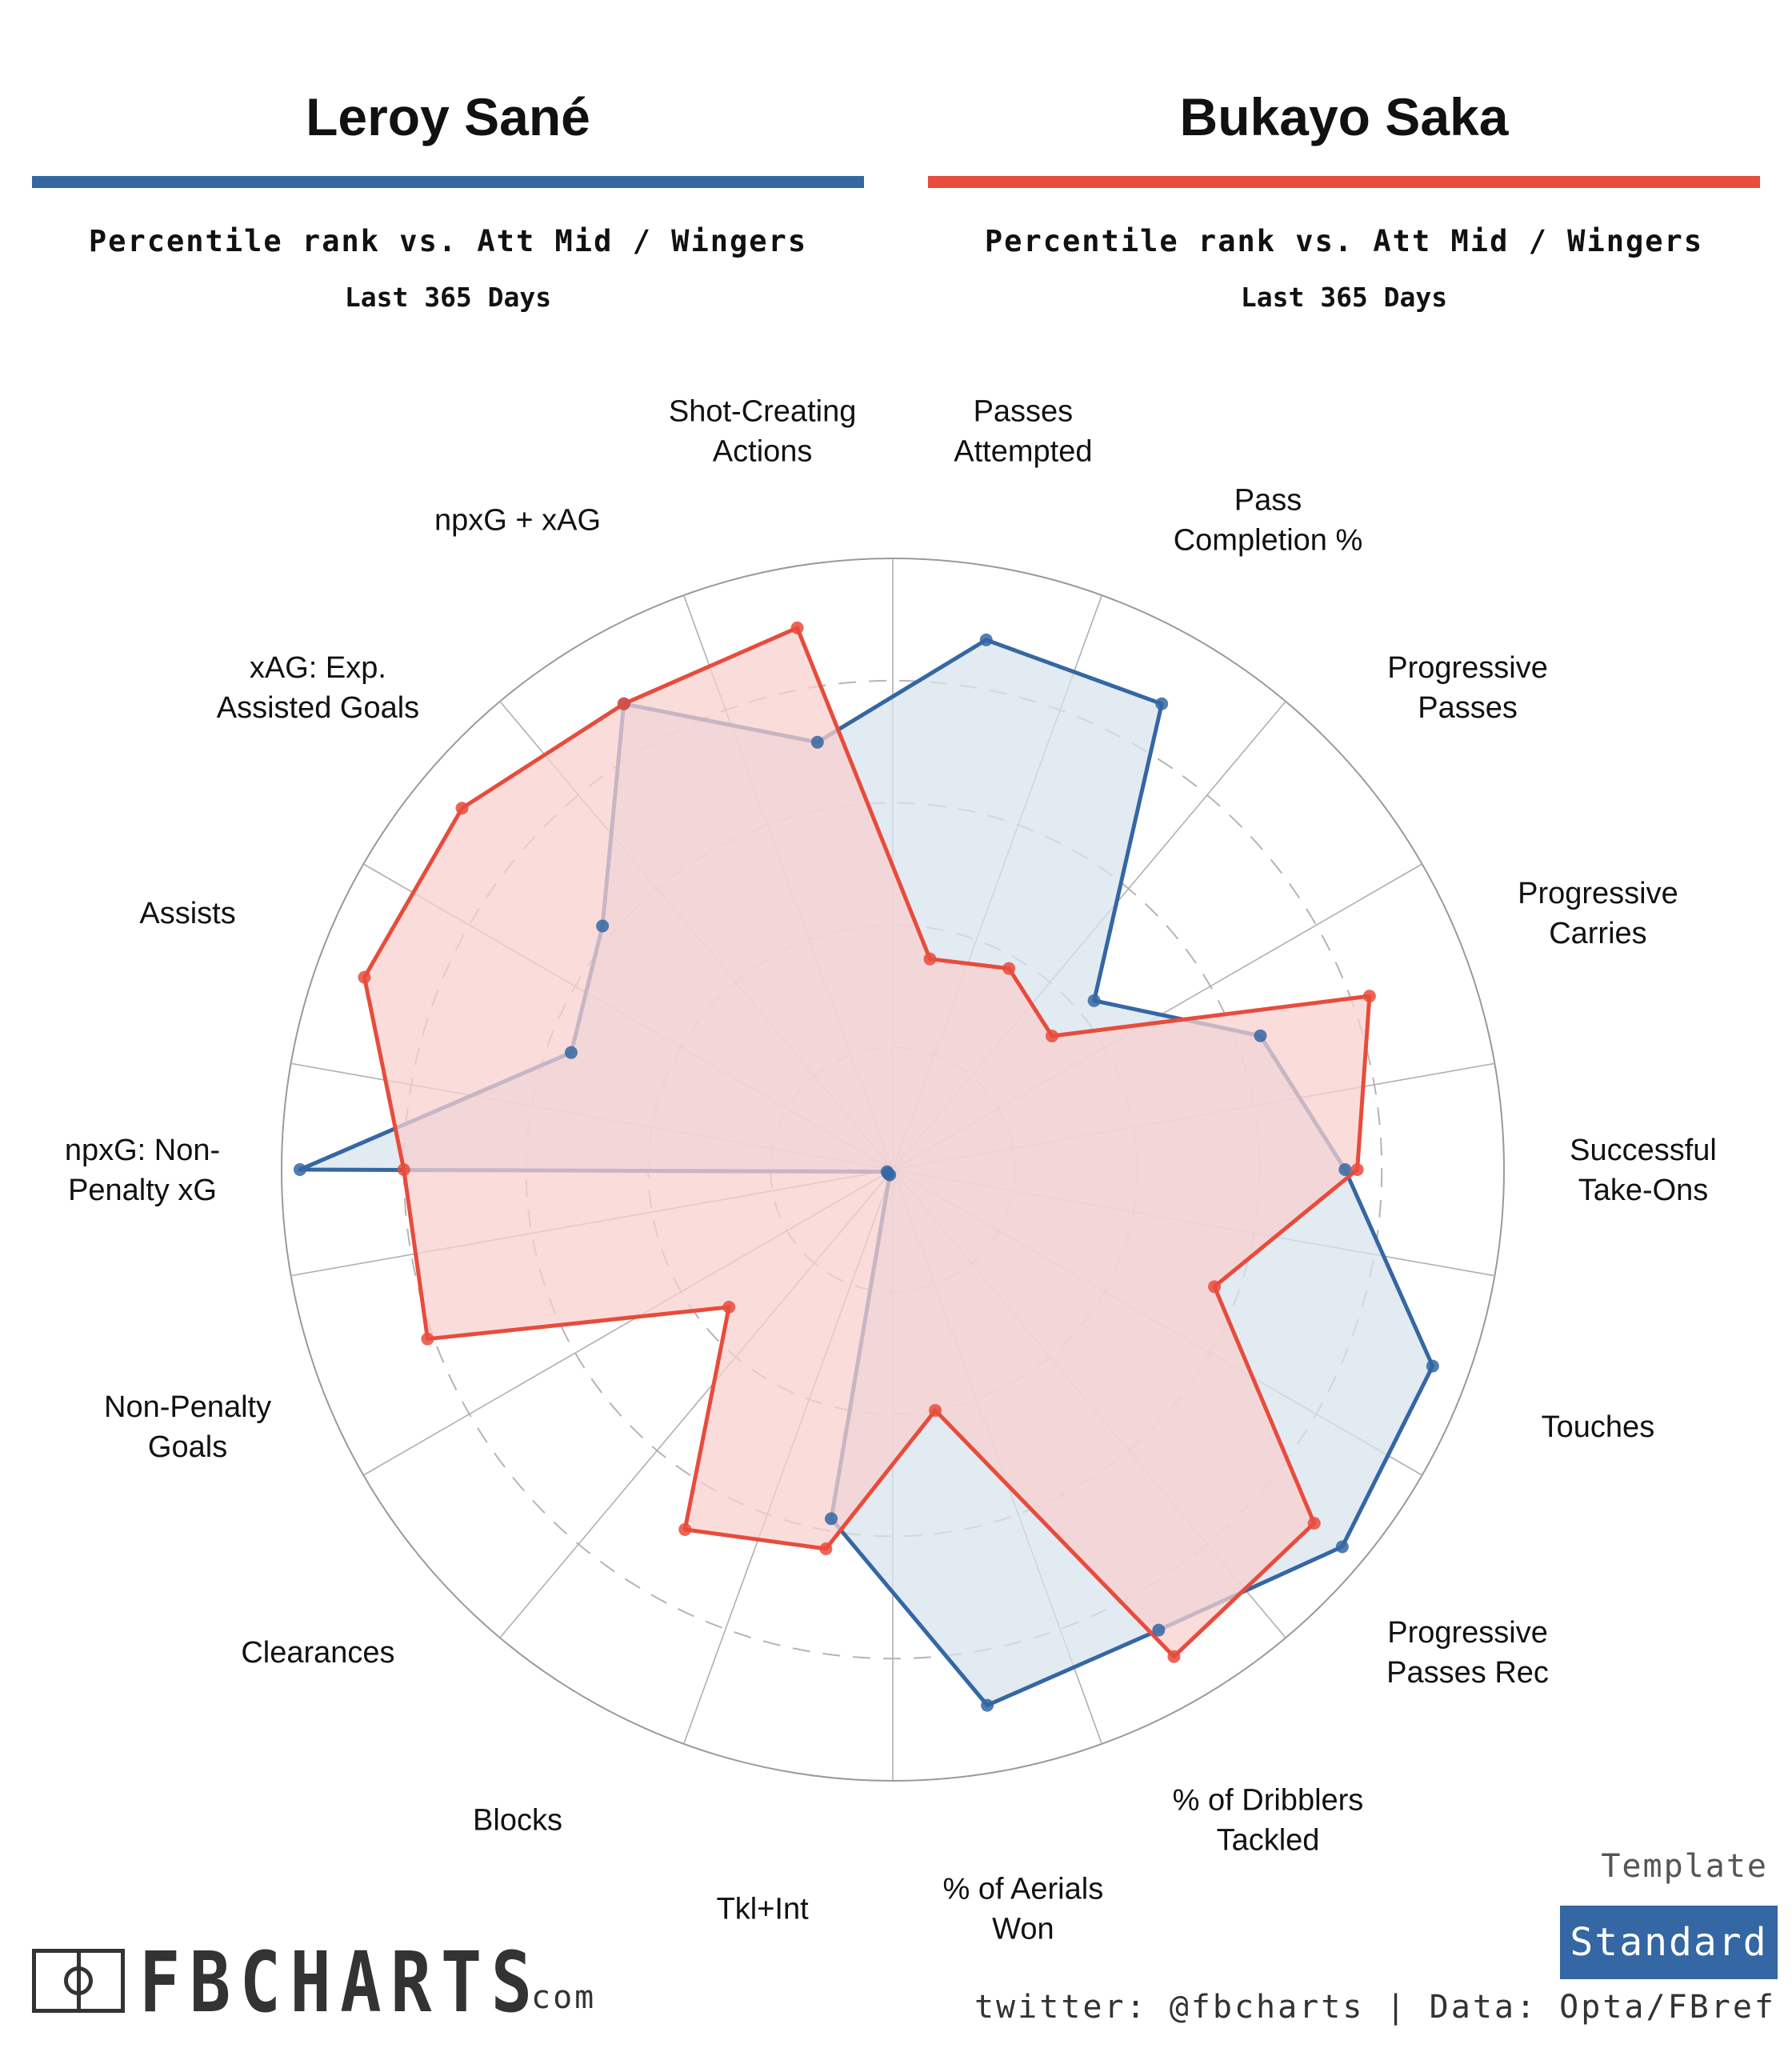 This screenshot has width=1792, height=2048. What do you see at coordinates (1268, 541) in the screenshot?
I see `axis-label-line: Completion %` at bounding box center [1268, 541].